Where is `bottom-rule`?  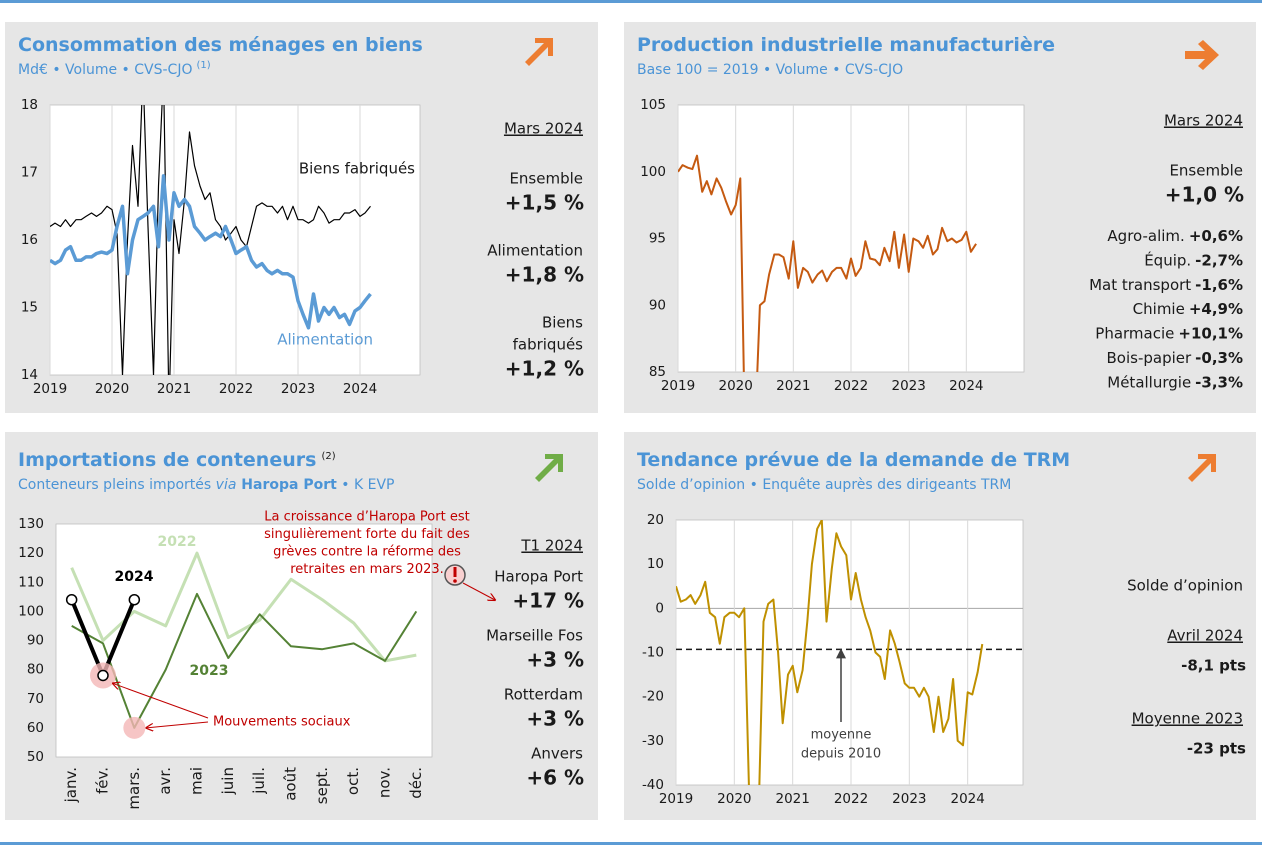
bottom-rule is located at coordinates (631, 843).